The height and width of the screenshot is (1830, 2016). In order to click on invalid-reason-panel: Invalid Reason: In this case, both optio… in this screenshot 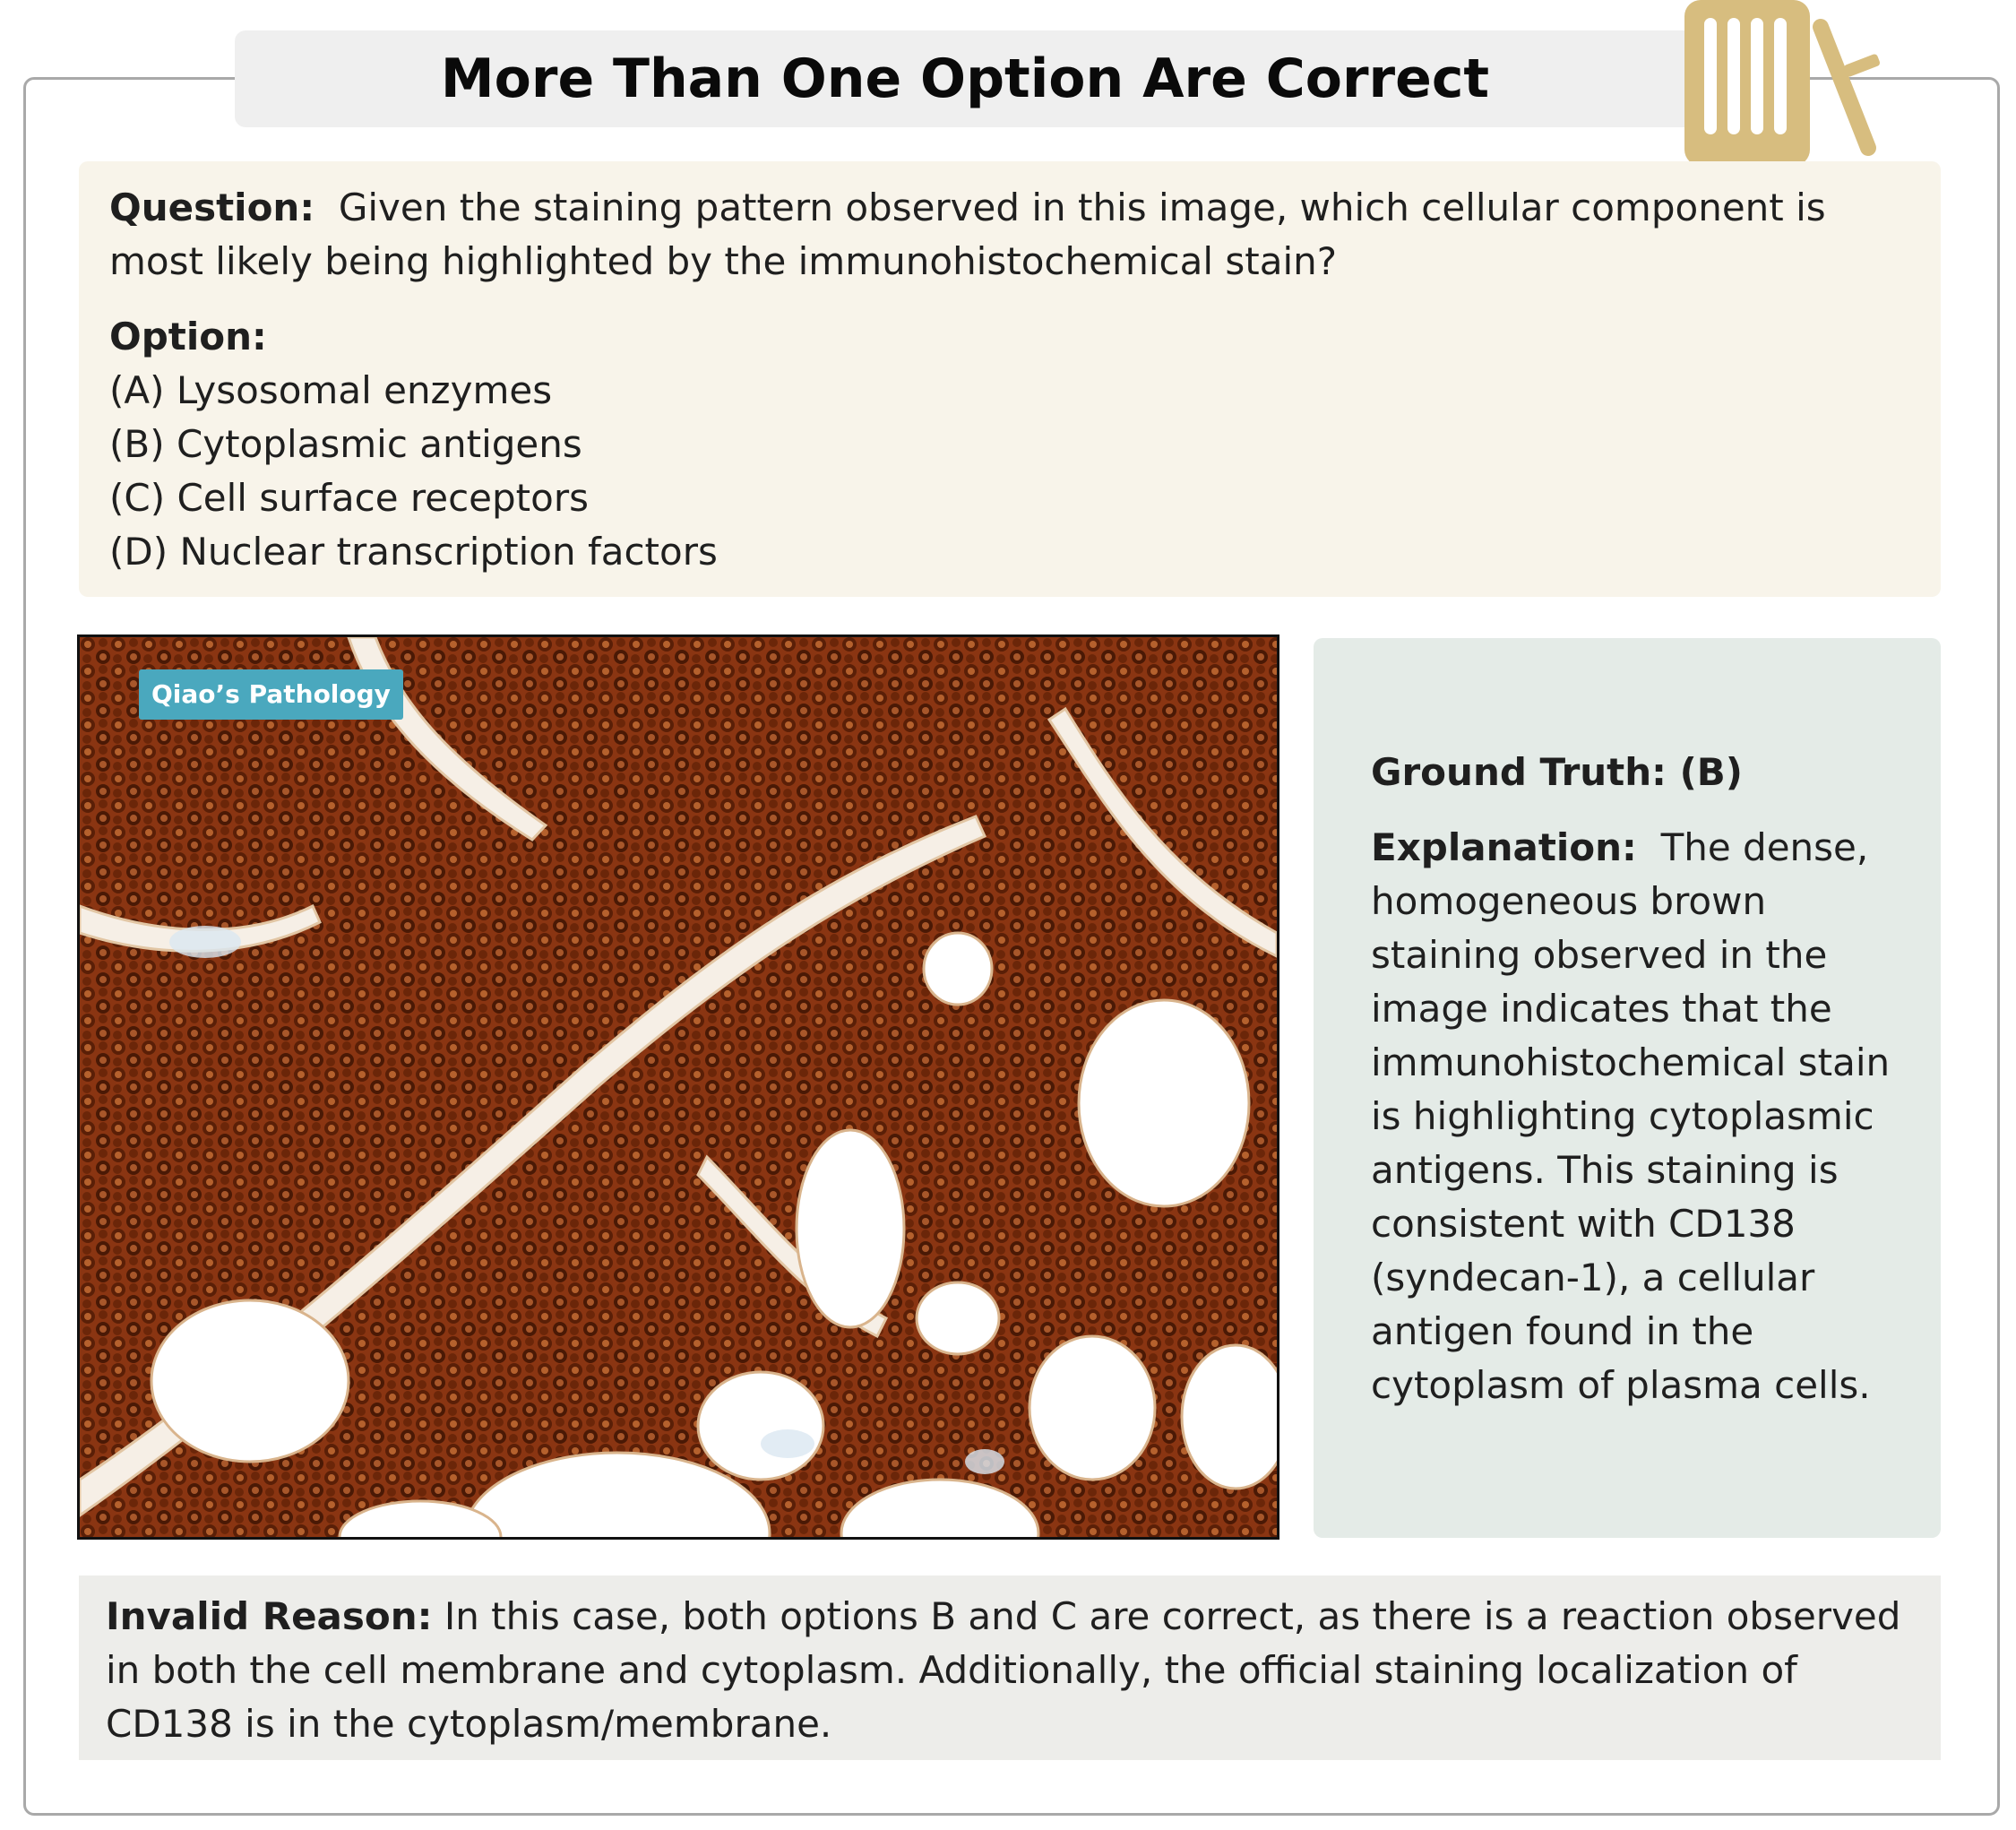, I will do `click(1010, 1667)`.